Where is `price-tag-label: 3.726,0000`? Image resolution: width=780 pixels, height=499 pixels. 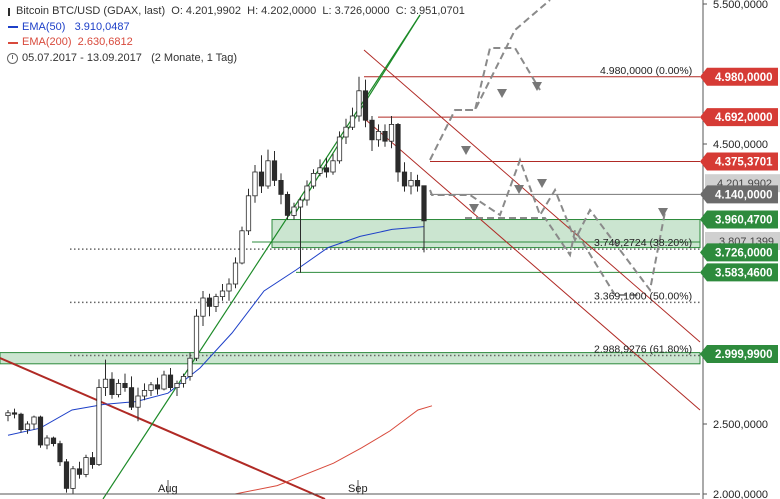 price-tag-label: 3.726,0000 is located at coordinates (744, 253).